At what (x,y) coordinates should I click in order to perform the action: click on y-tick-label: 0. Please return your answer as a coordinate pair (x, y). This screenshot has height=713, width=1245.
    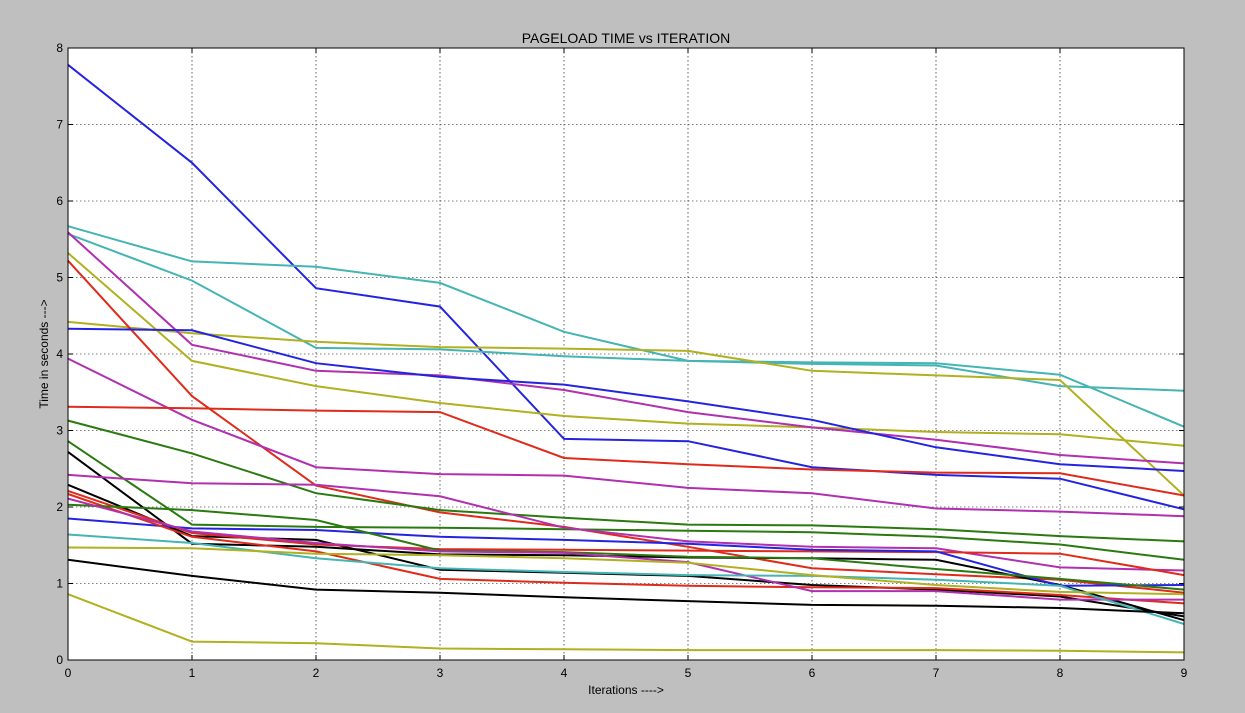
    Looking at the image, I should click on (59, 660).